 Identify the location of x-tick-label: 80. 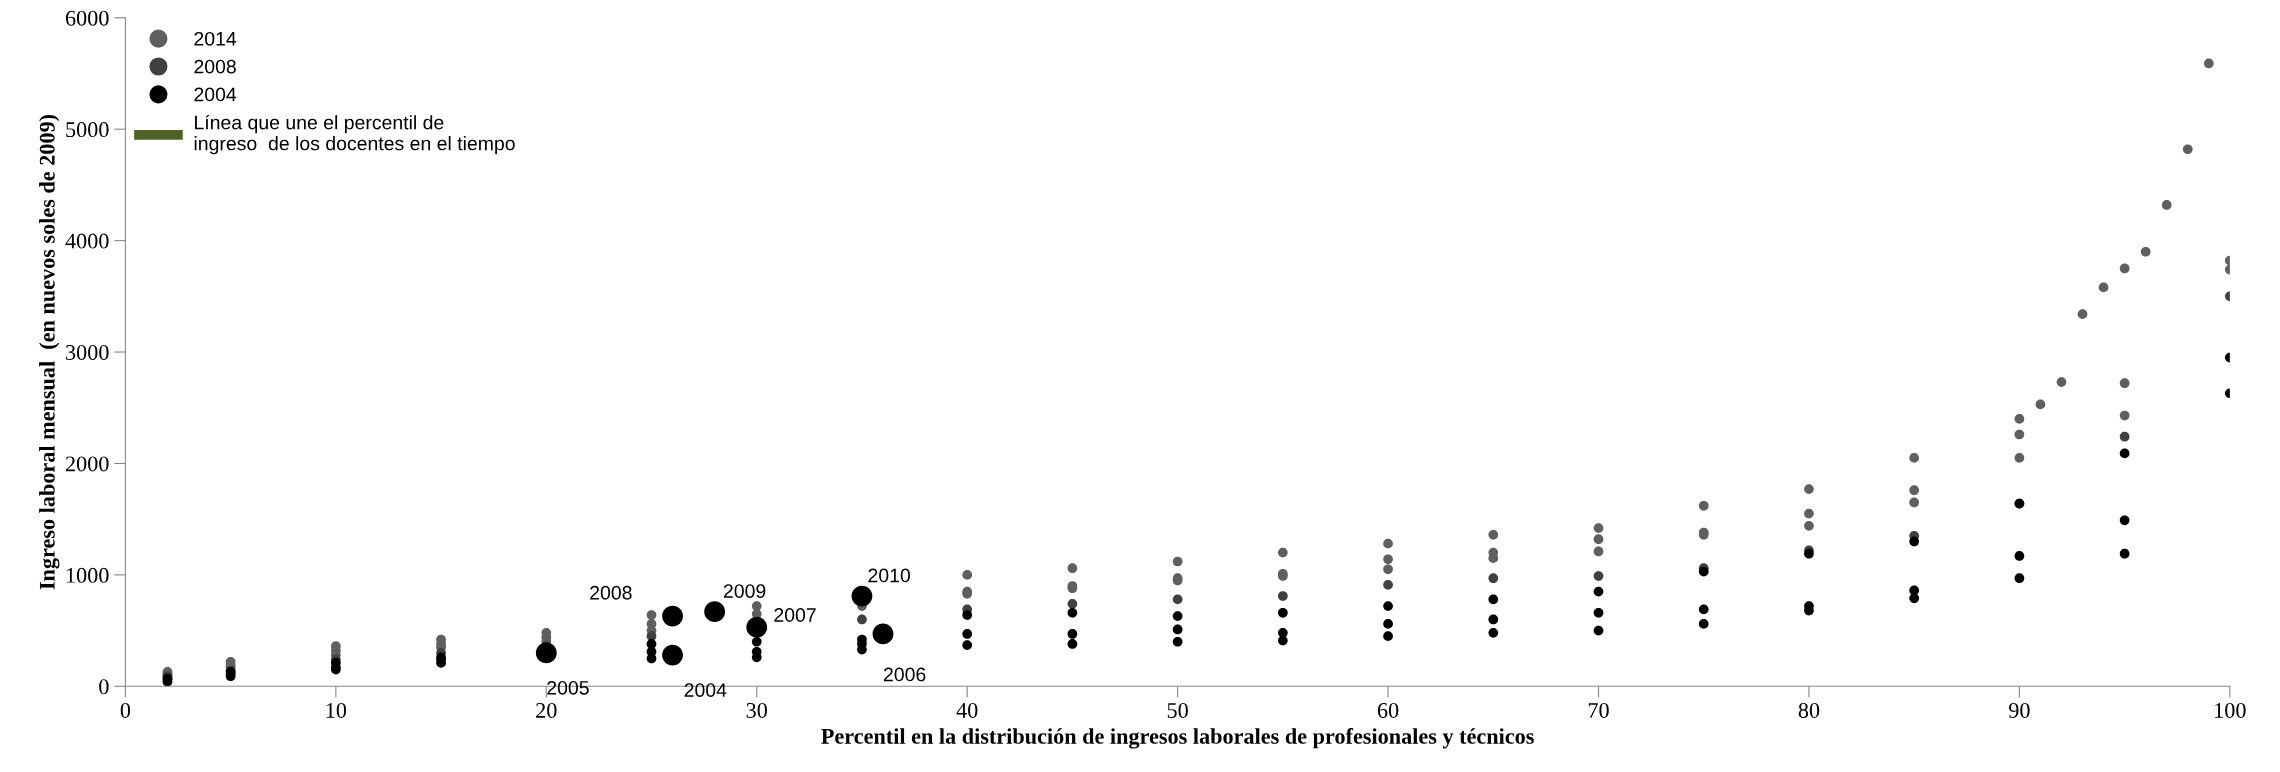
(1809, 710).